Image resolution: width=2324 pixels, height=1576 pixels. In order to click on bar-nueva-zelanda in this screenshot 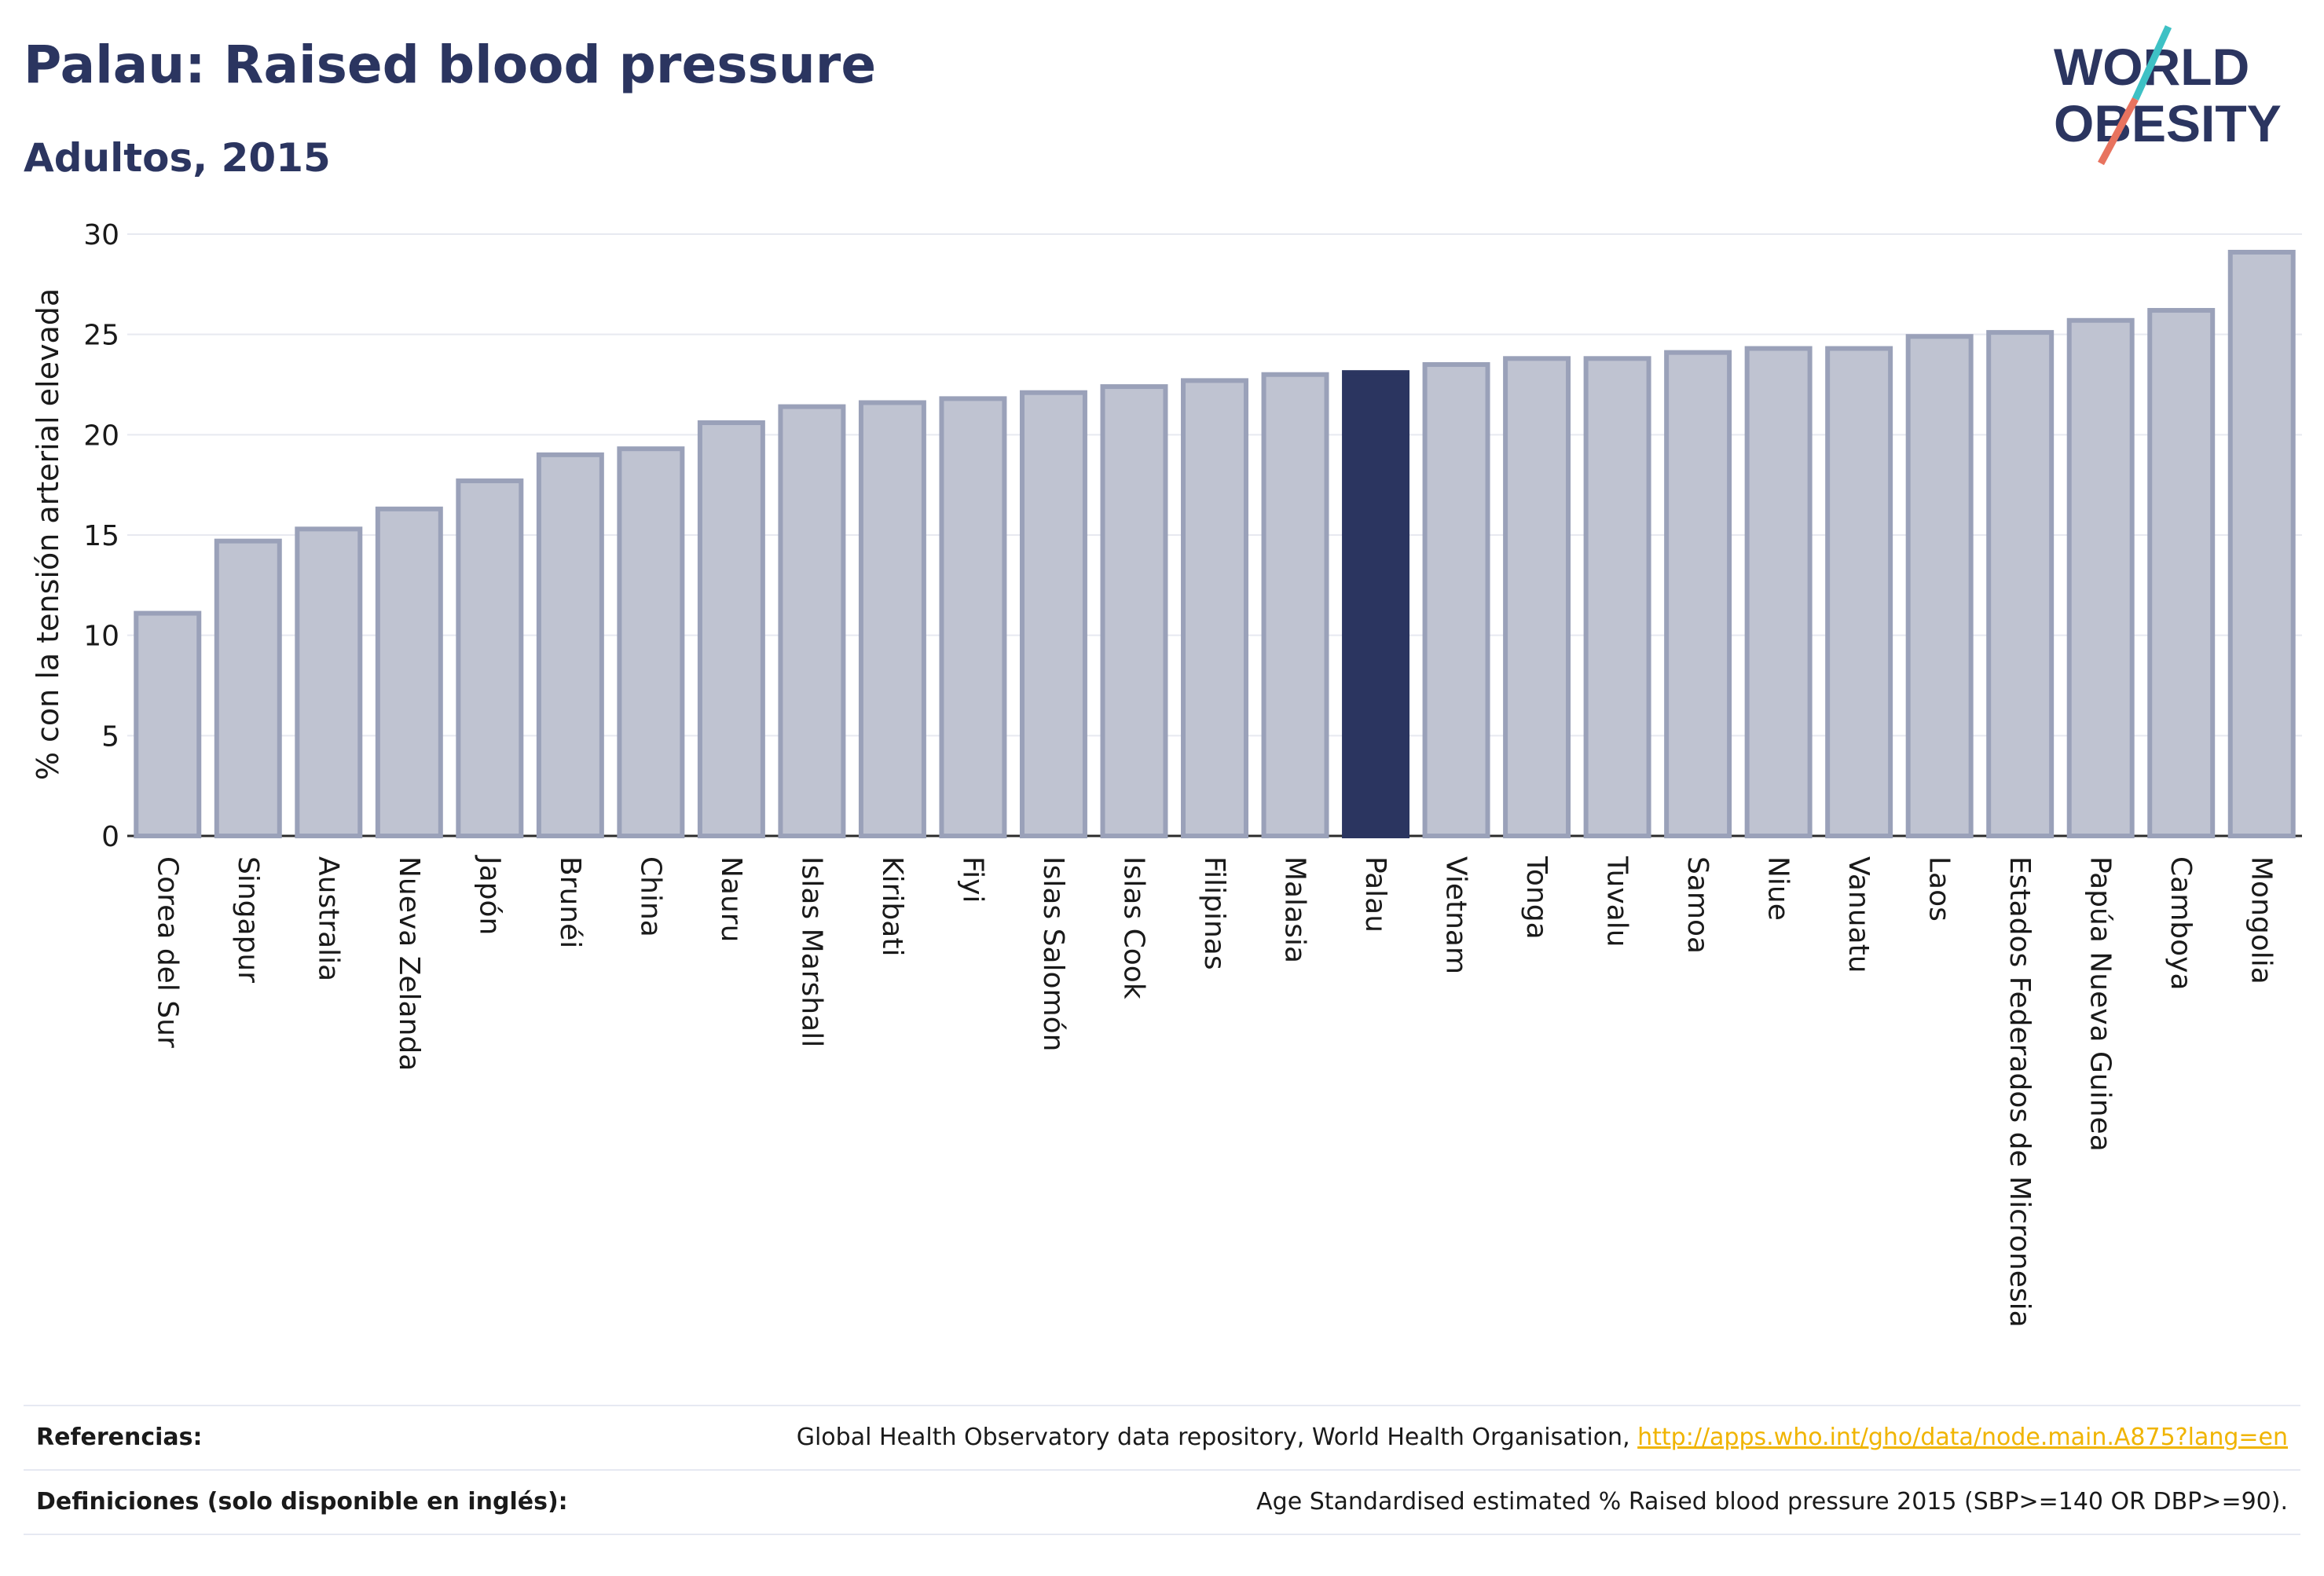, I will do `click(409, 672)`.